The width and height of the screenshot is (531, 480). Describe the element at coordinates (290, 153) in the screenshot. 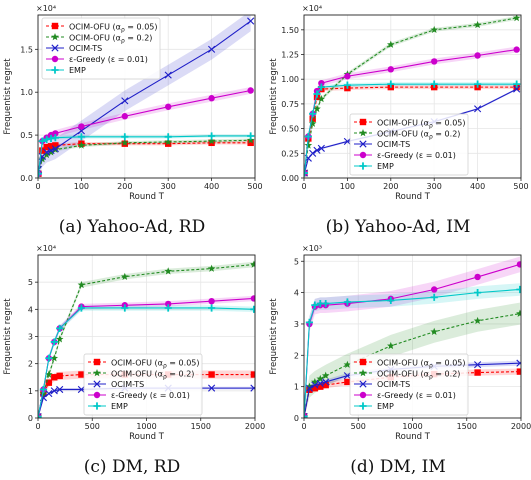

I see `y-tick-label: 0.25` at that location.